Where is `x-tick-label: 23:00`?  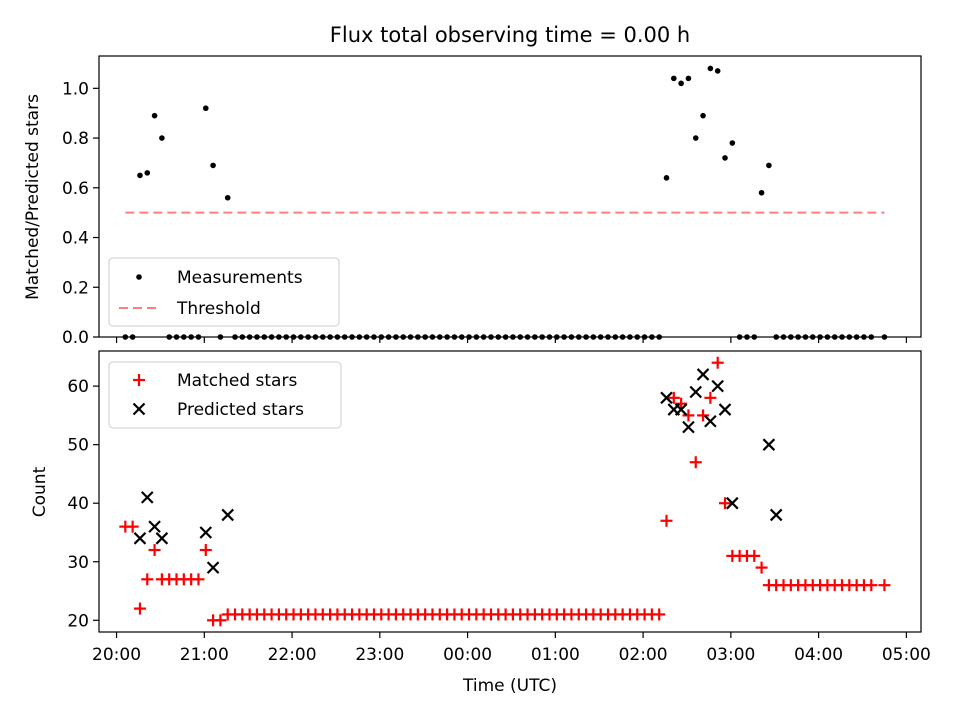 x-tick-label: 23:00 is located at coordinates (379, 655).